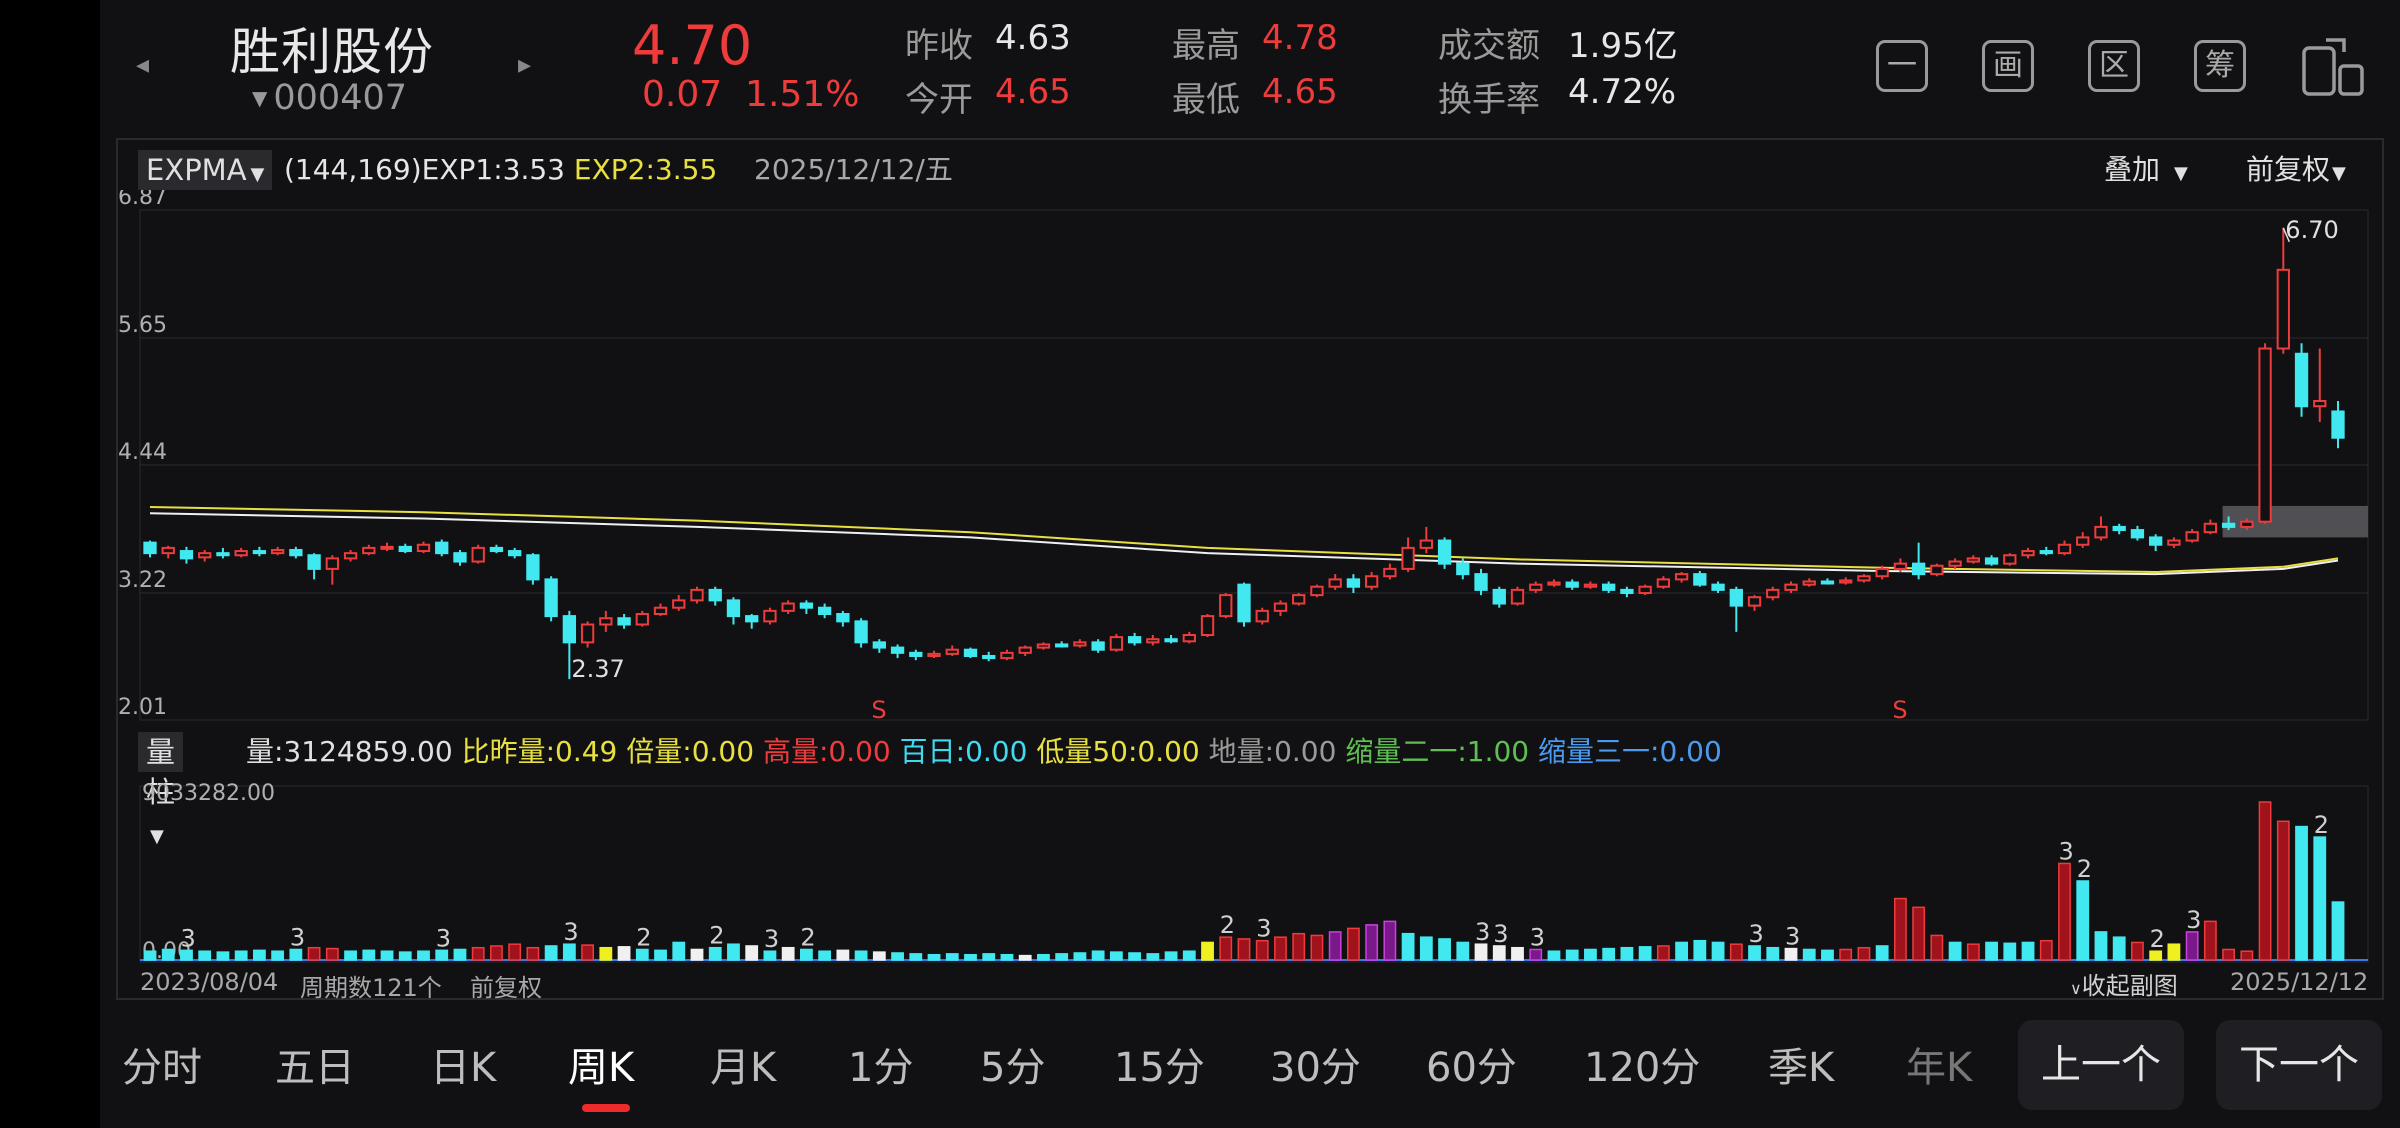  I want to click on prev-button: 上一个, so click(2101, 1065).